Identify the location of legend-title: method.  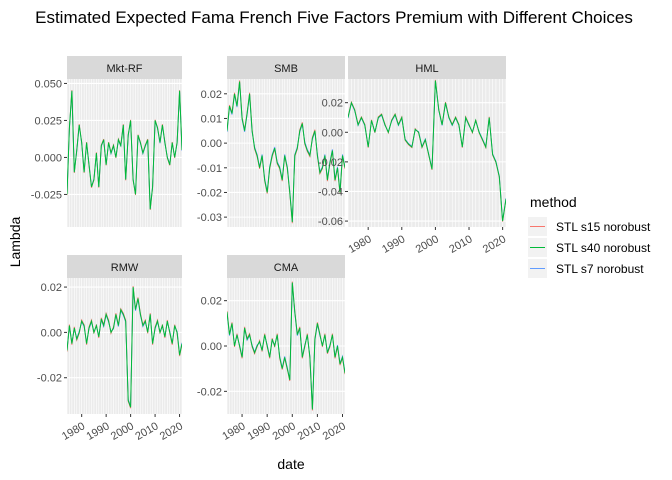
(553, 202).